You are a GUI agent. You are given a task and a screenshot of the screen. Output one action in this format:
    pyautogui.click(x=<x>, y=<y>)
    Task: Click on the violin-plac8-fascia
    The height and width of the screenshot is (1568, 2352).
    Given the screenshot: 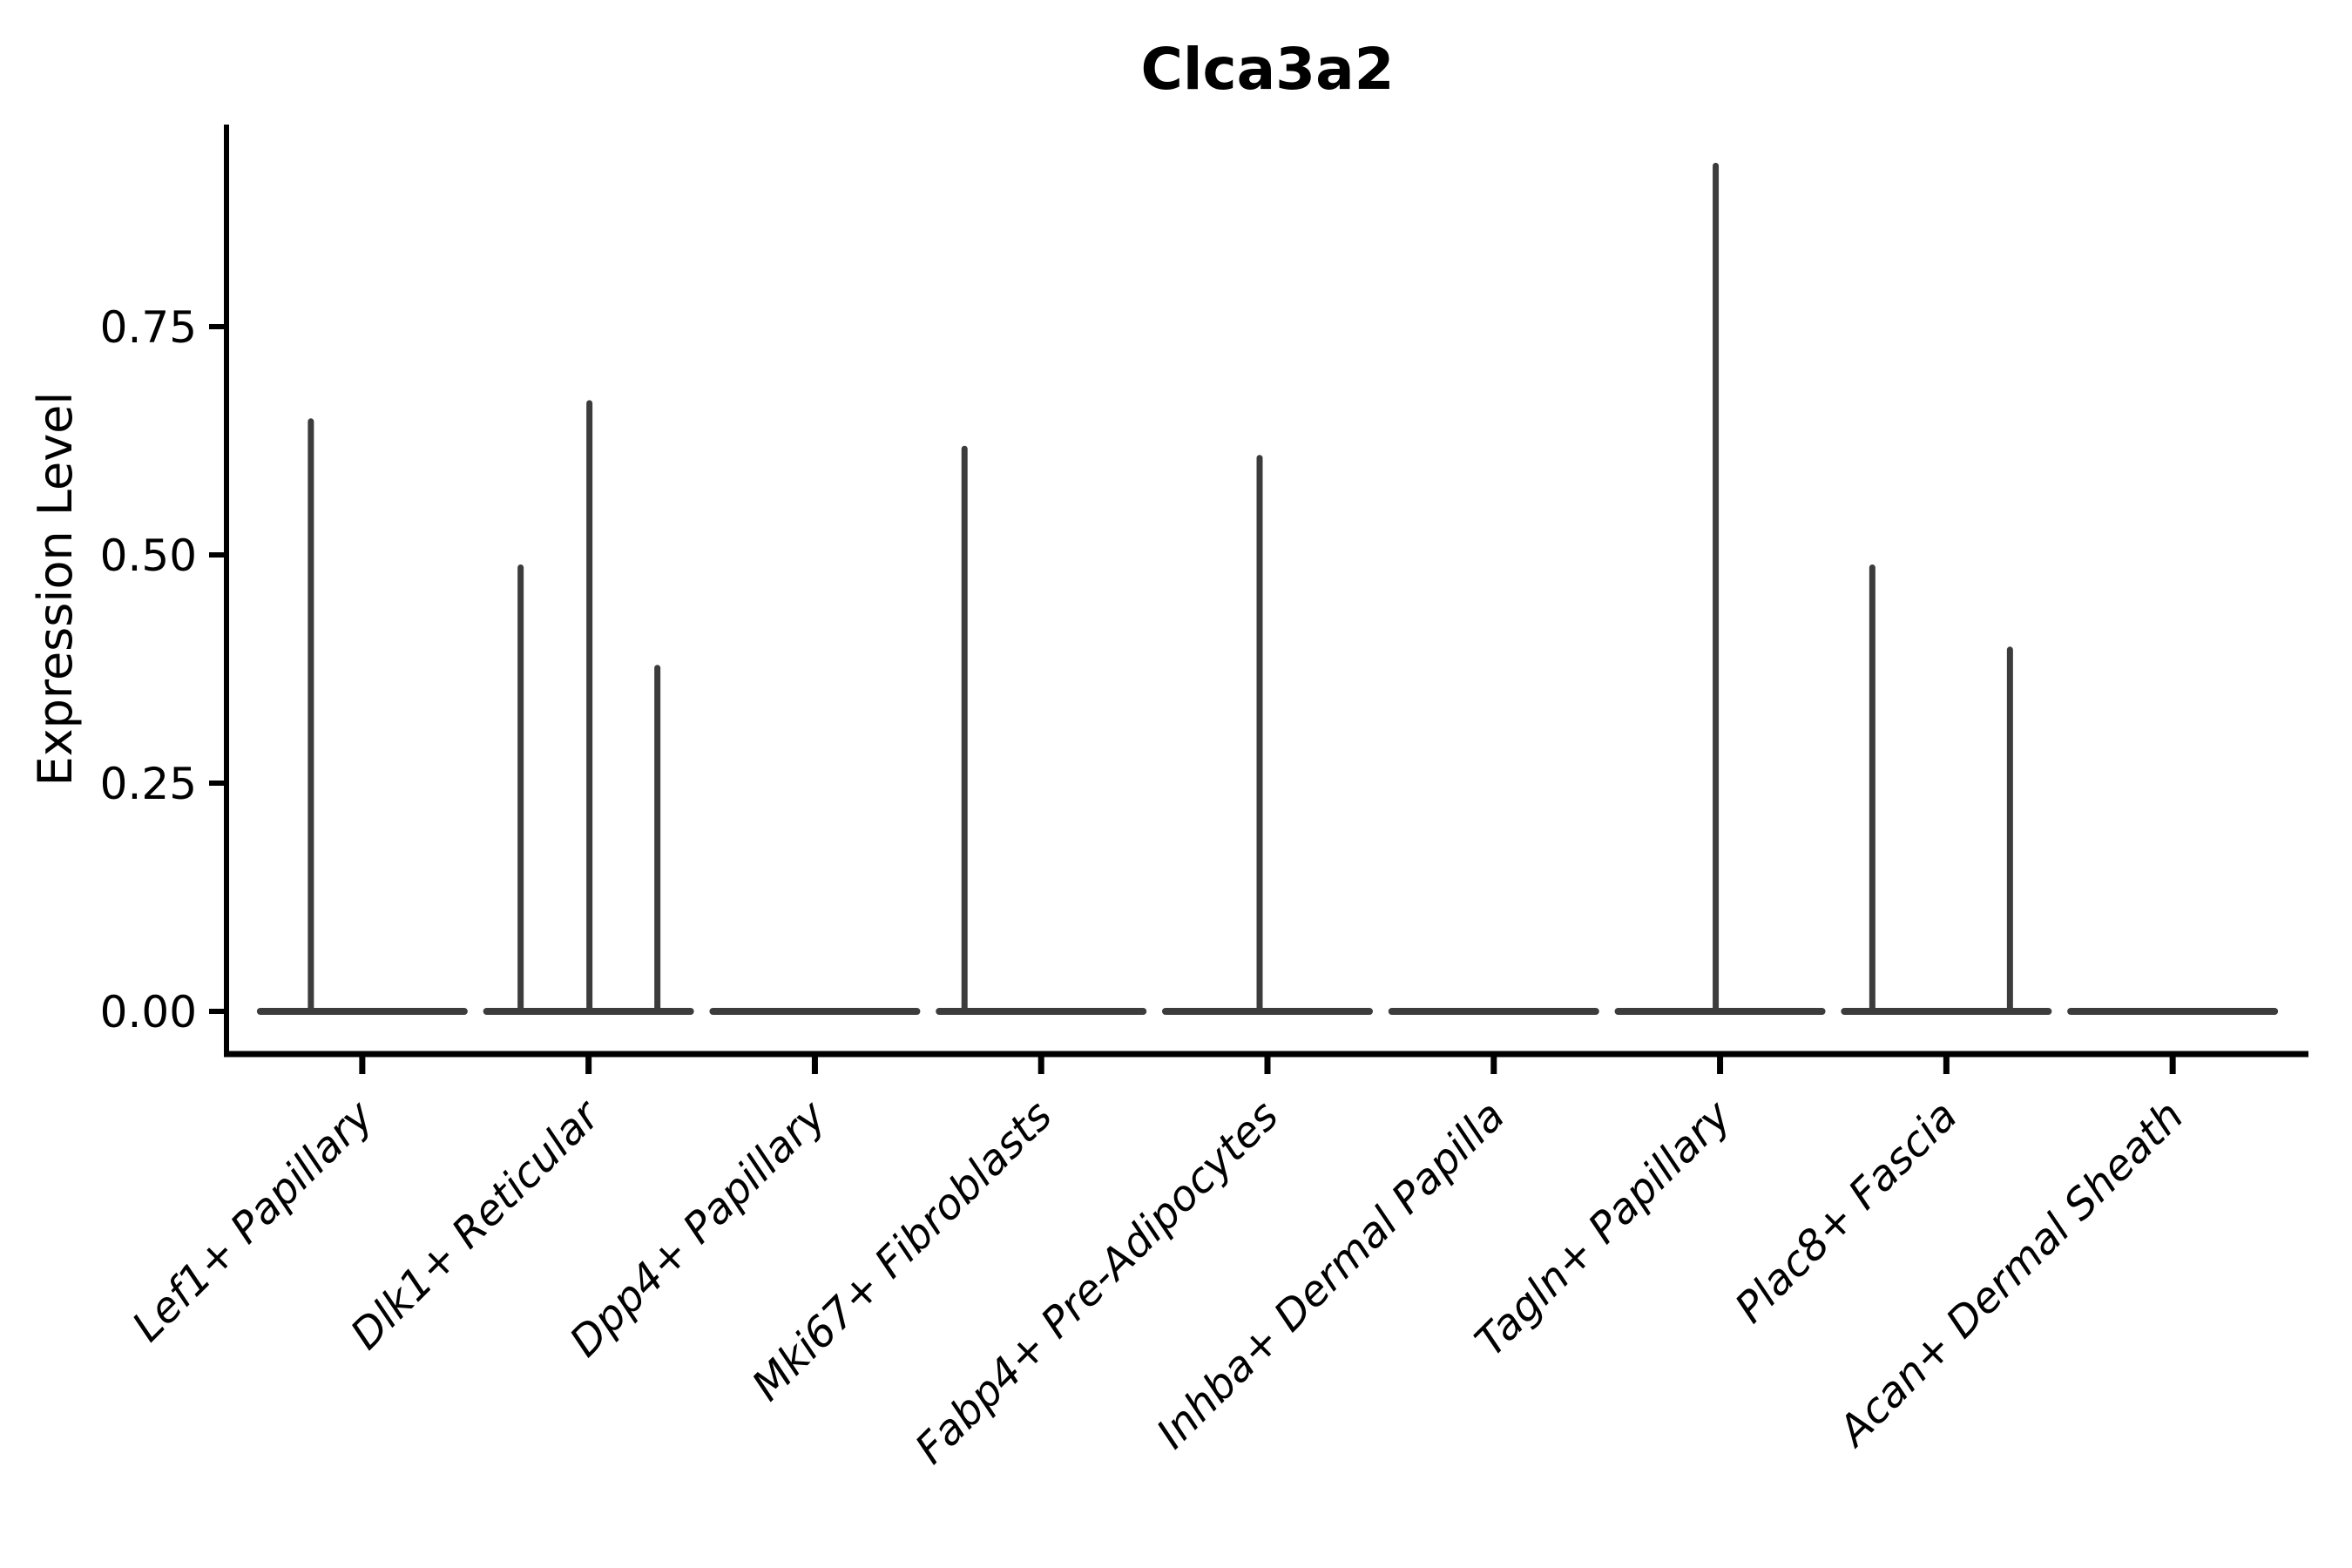 What is the action you would take?
    pyautogui.click(x=1946, y=790)
    